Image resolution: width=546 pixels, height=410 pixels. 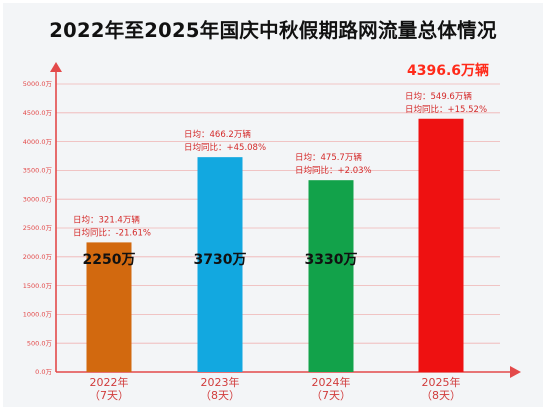 What do you see at coordinates (220, 382) in the screenshot?
I see `x-tick-label: 2023年` at bounding box center [220, 382].